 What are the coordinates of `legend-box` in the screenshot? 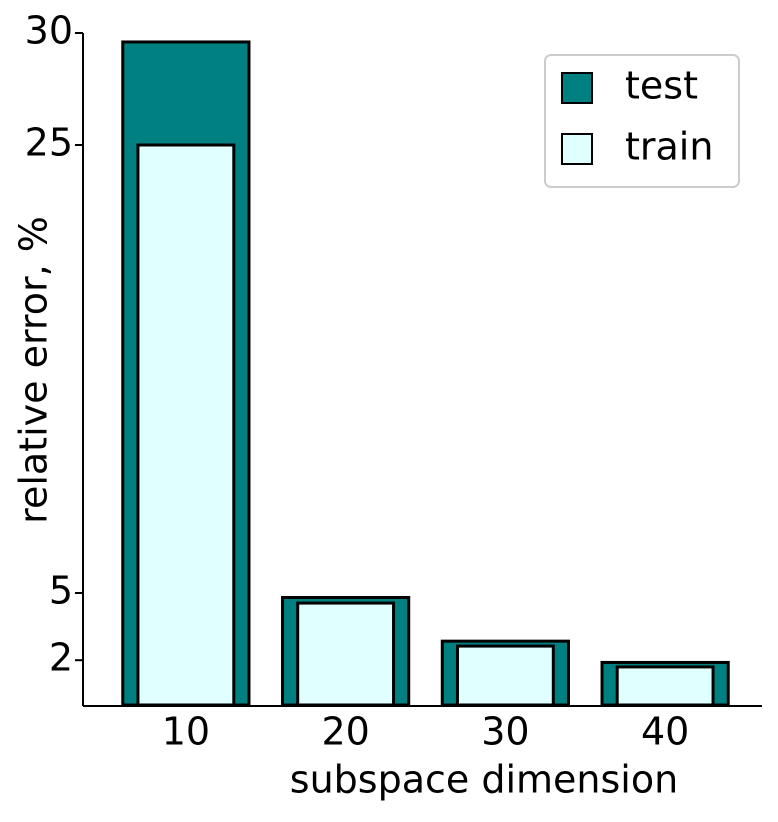 It's located at (642, 121).